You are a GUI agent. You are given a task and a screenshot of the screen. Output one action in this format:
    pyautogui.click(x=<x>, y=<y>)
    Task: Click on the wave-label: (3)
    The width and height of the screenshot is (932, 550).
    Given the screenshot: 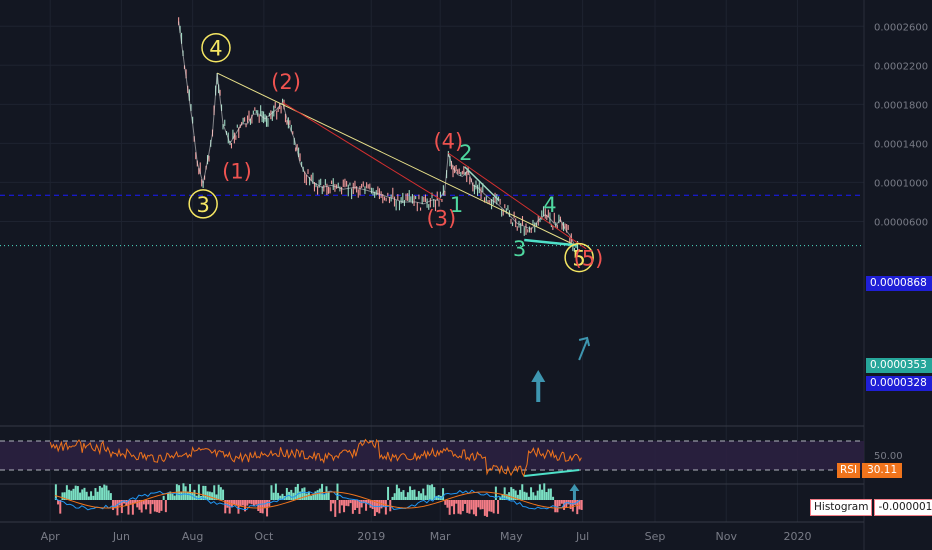 What is the action you would take?
    pyautogui.click(x=441, y=219)
    